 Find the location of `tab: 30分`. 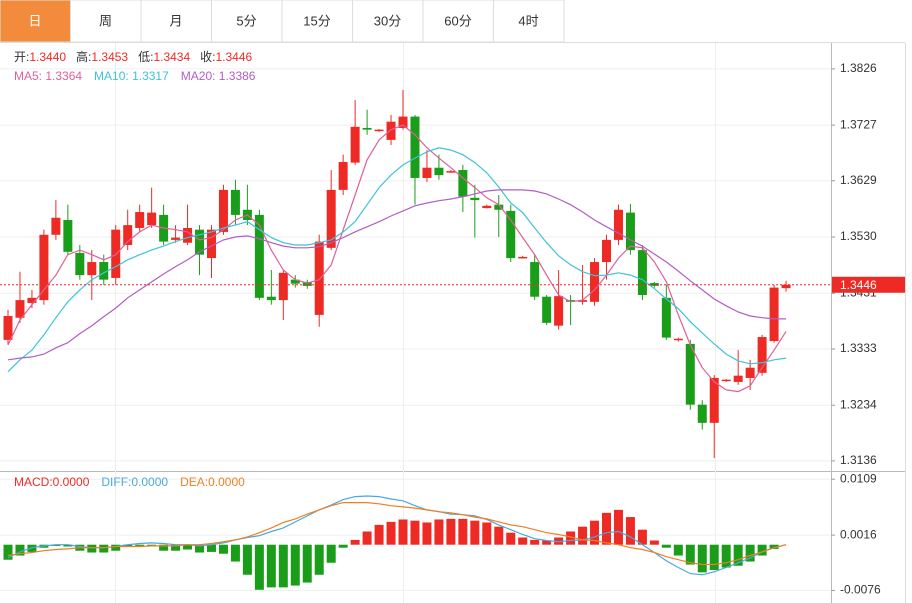

tab: 30分 is located at coordinates (388, 21).